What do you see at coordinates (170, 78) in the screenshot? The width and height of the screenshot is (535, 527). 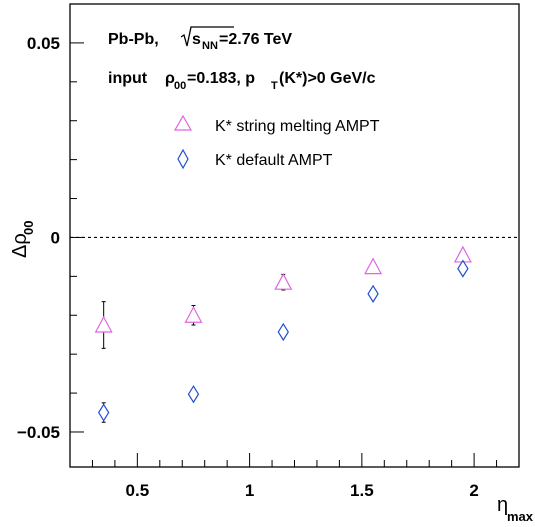 I see `annotation-rho: ρ` at bounding box center [170, 78].